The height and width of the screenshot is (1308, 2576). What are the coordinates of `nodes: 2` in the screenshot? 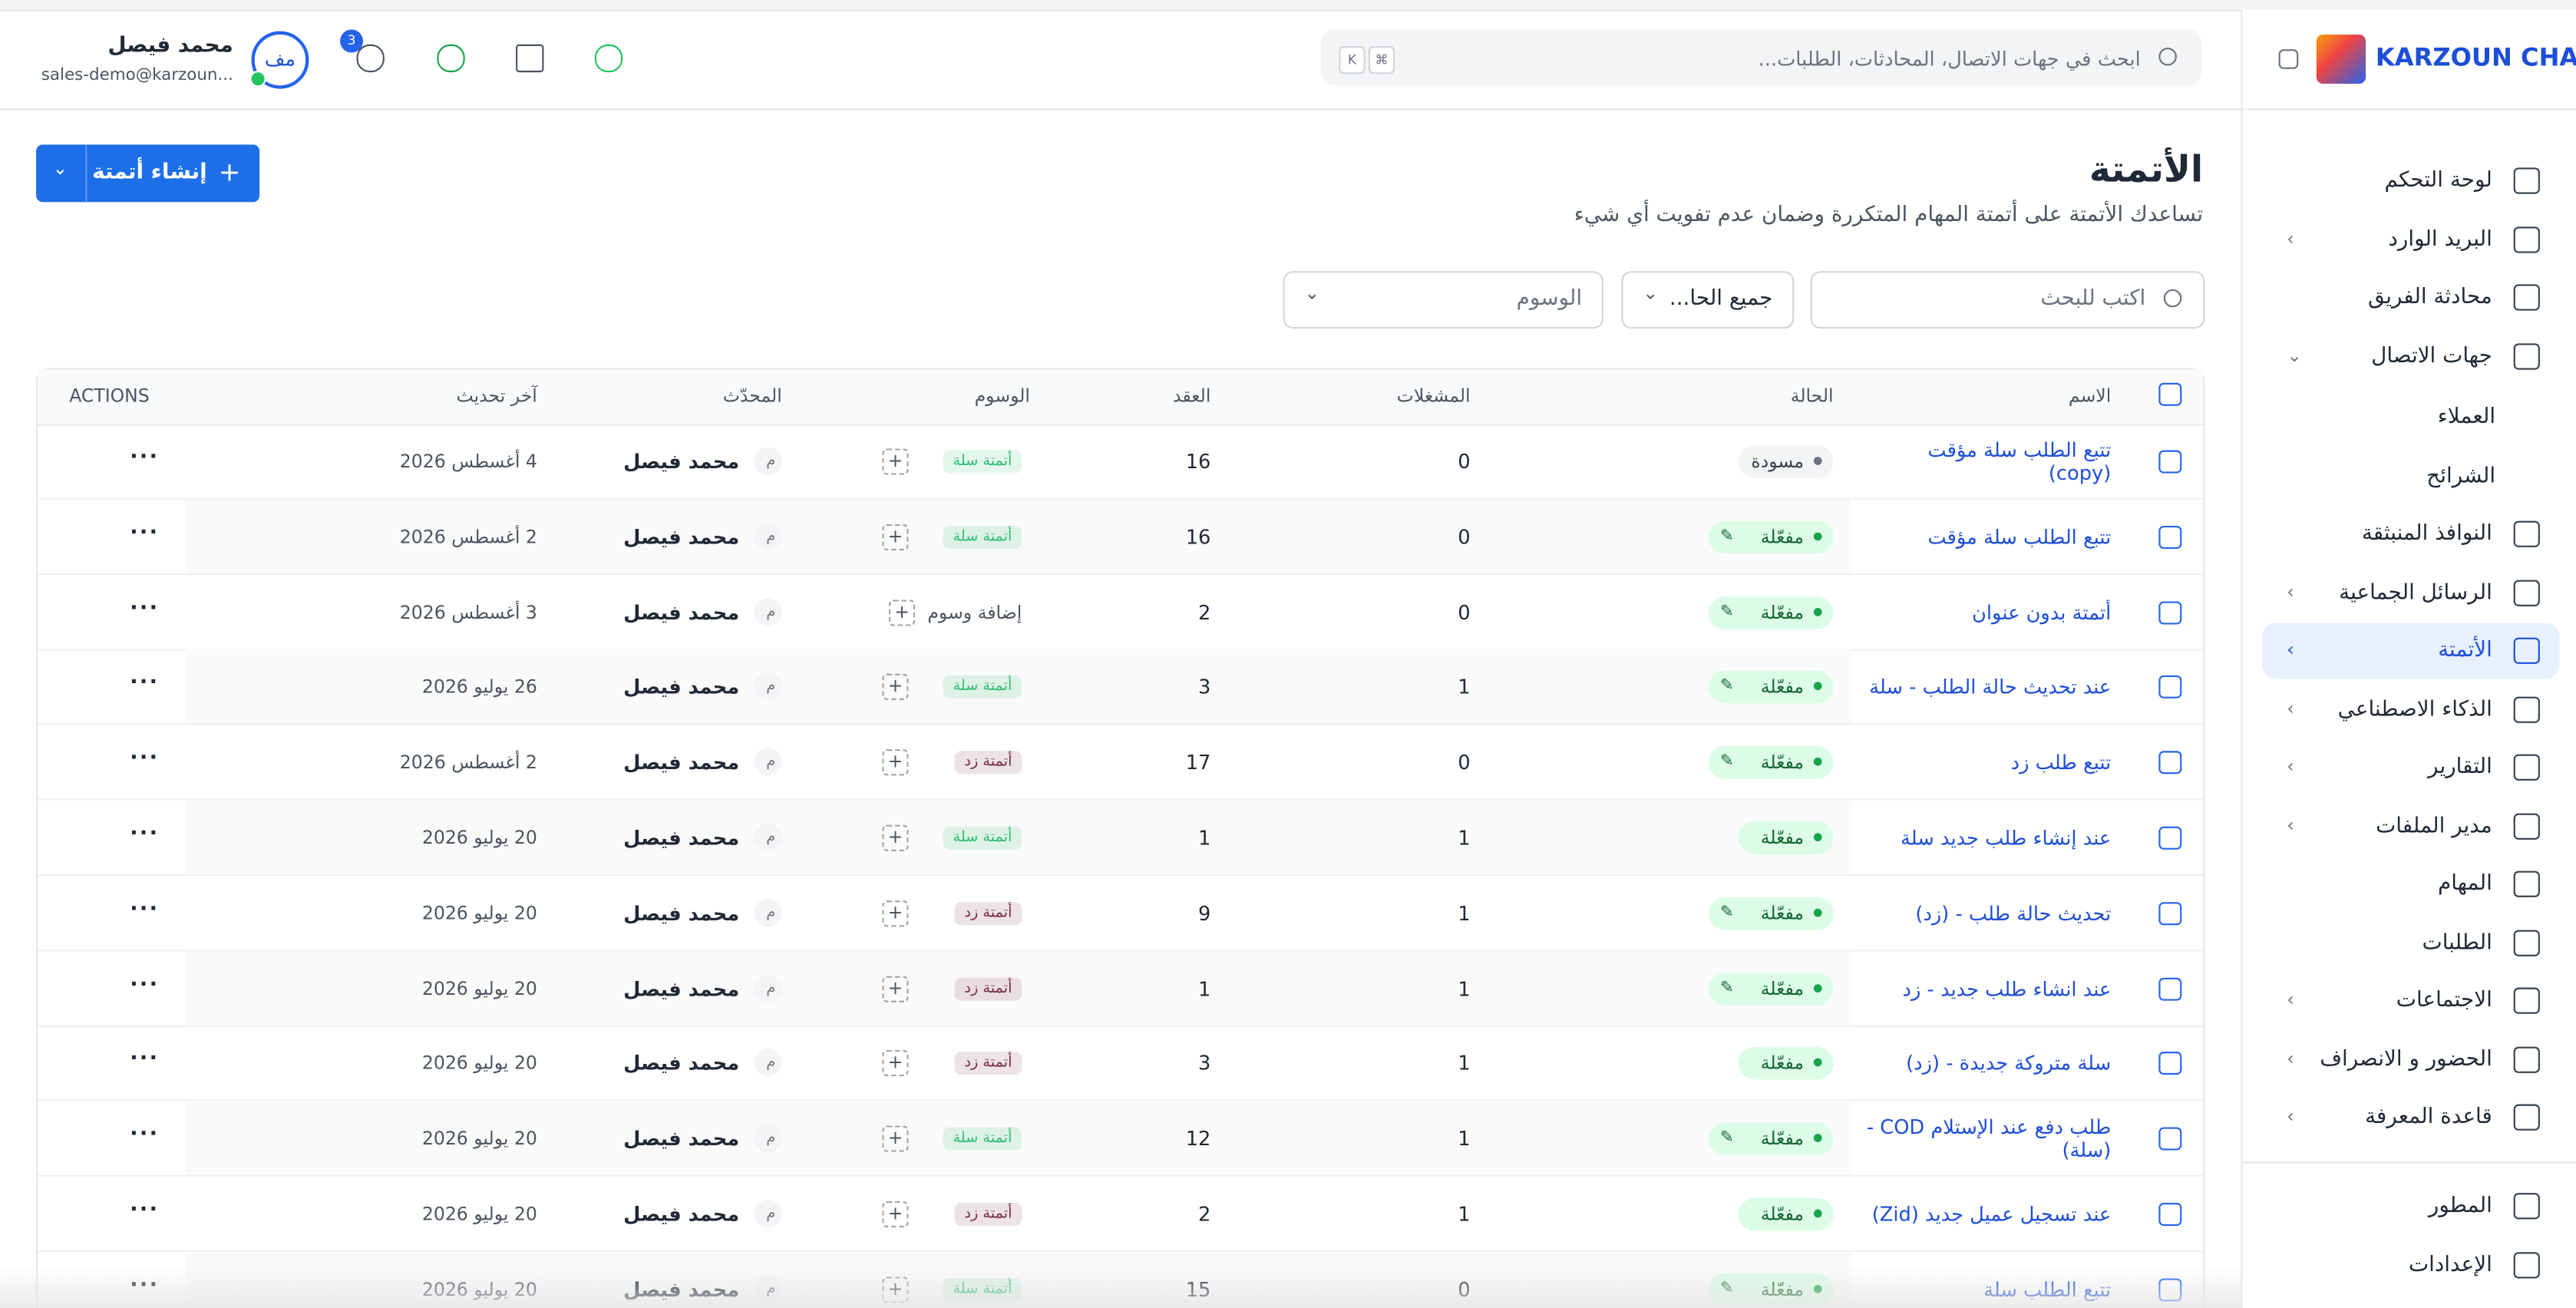 It's located at (1204, 612).